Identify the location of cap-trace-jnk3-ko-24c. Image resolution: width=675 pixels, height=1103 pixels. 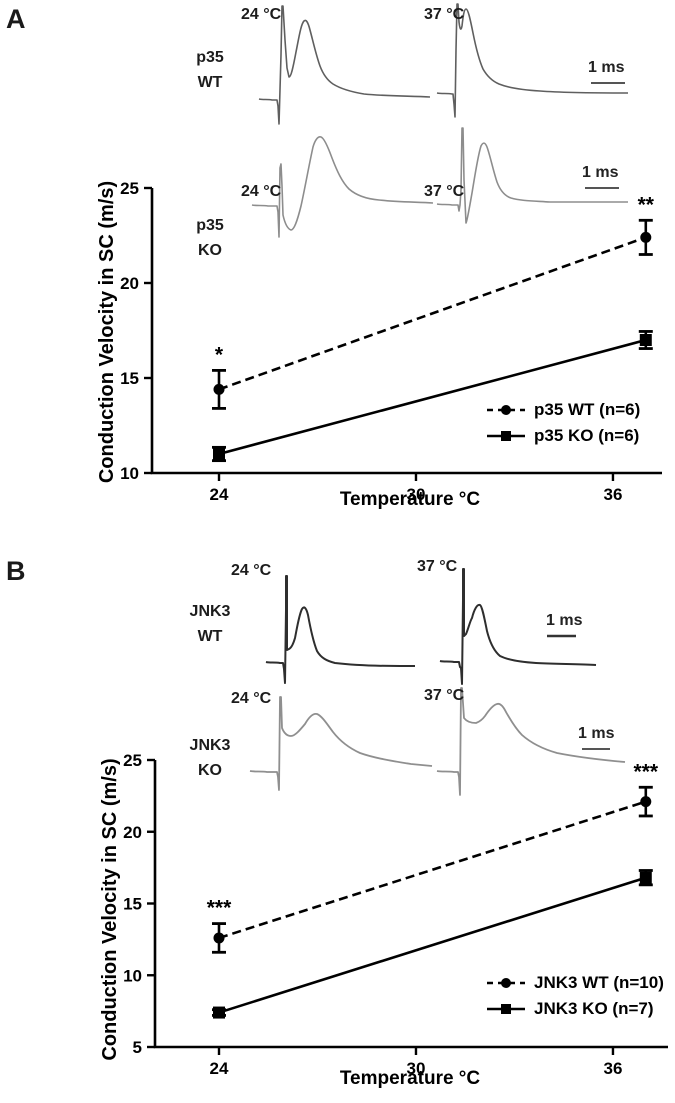
(341, 743).